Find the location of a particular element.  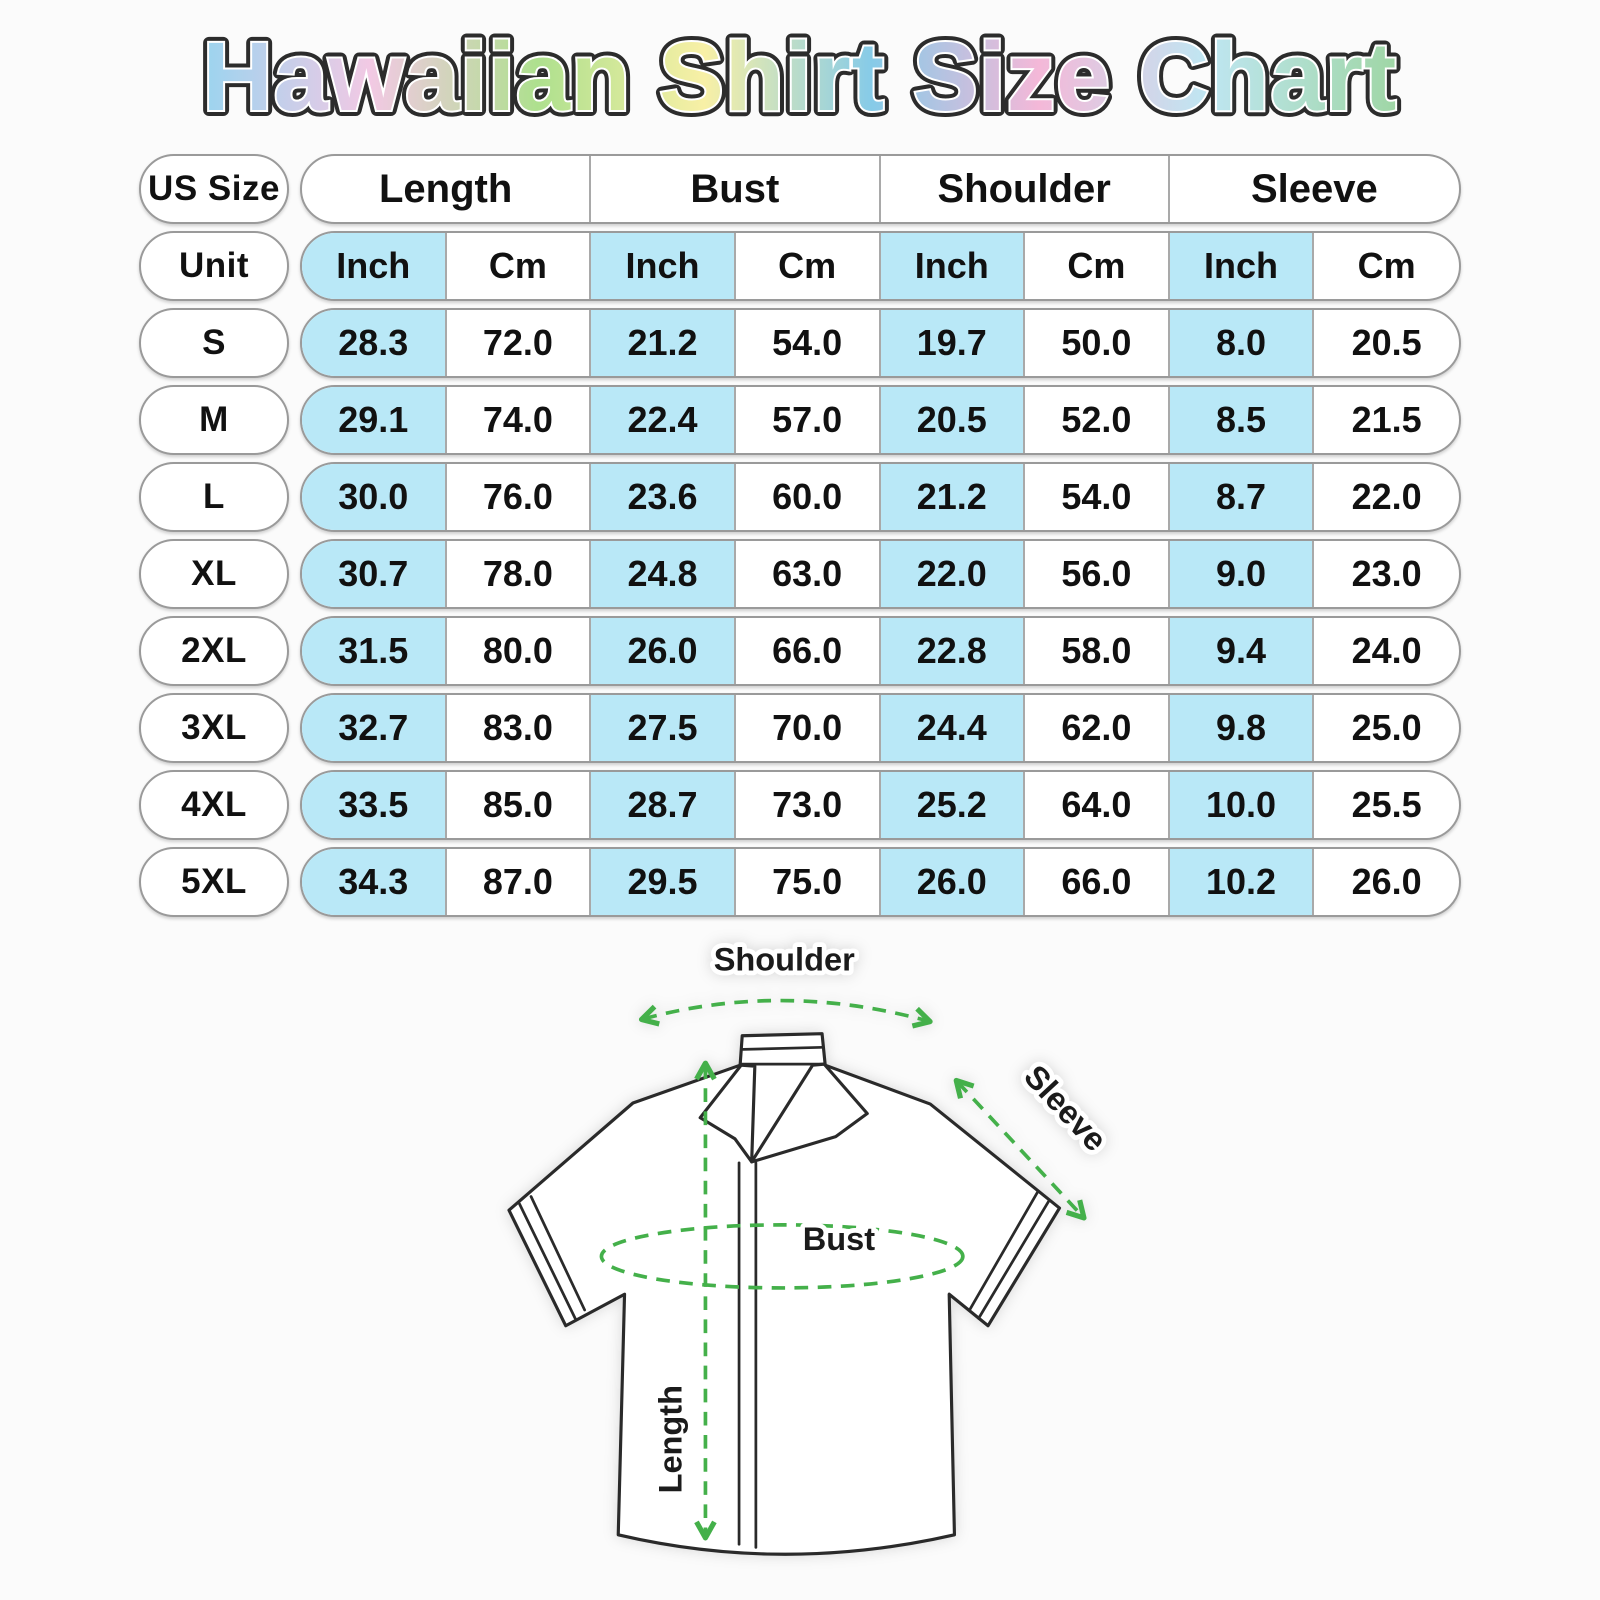

group-header-pill: Length Bust Shoulder Sleeve is located at coordinates (880, 189).